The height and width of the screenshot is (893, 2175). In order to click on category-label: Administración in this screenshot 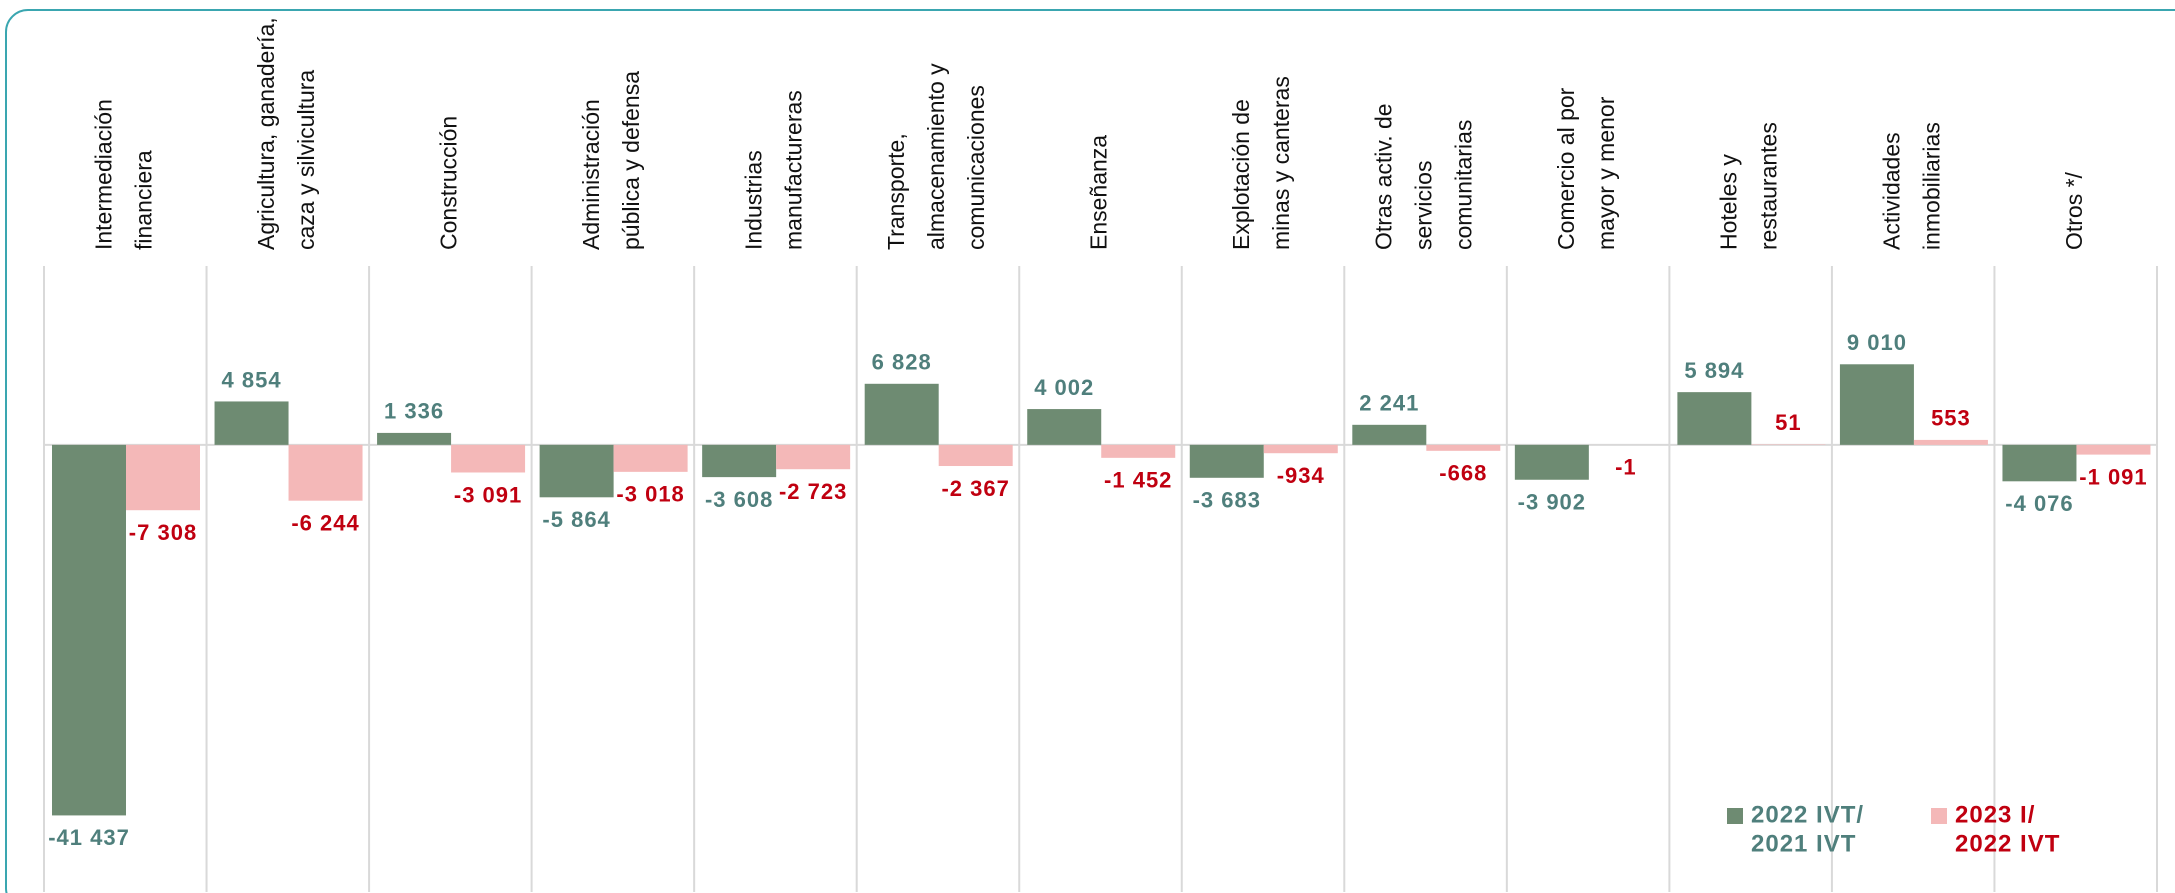, I will do `click(591, 174)`.